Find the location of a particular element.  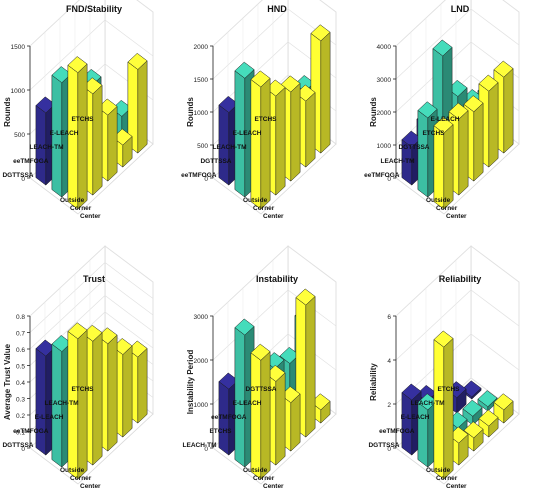

category-labels: DGTTSSA eeTMFOGA LEACH-TM E-LEACH ETCHS is located at coordinates (48, 147).